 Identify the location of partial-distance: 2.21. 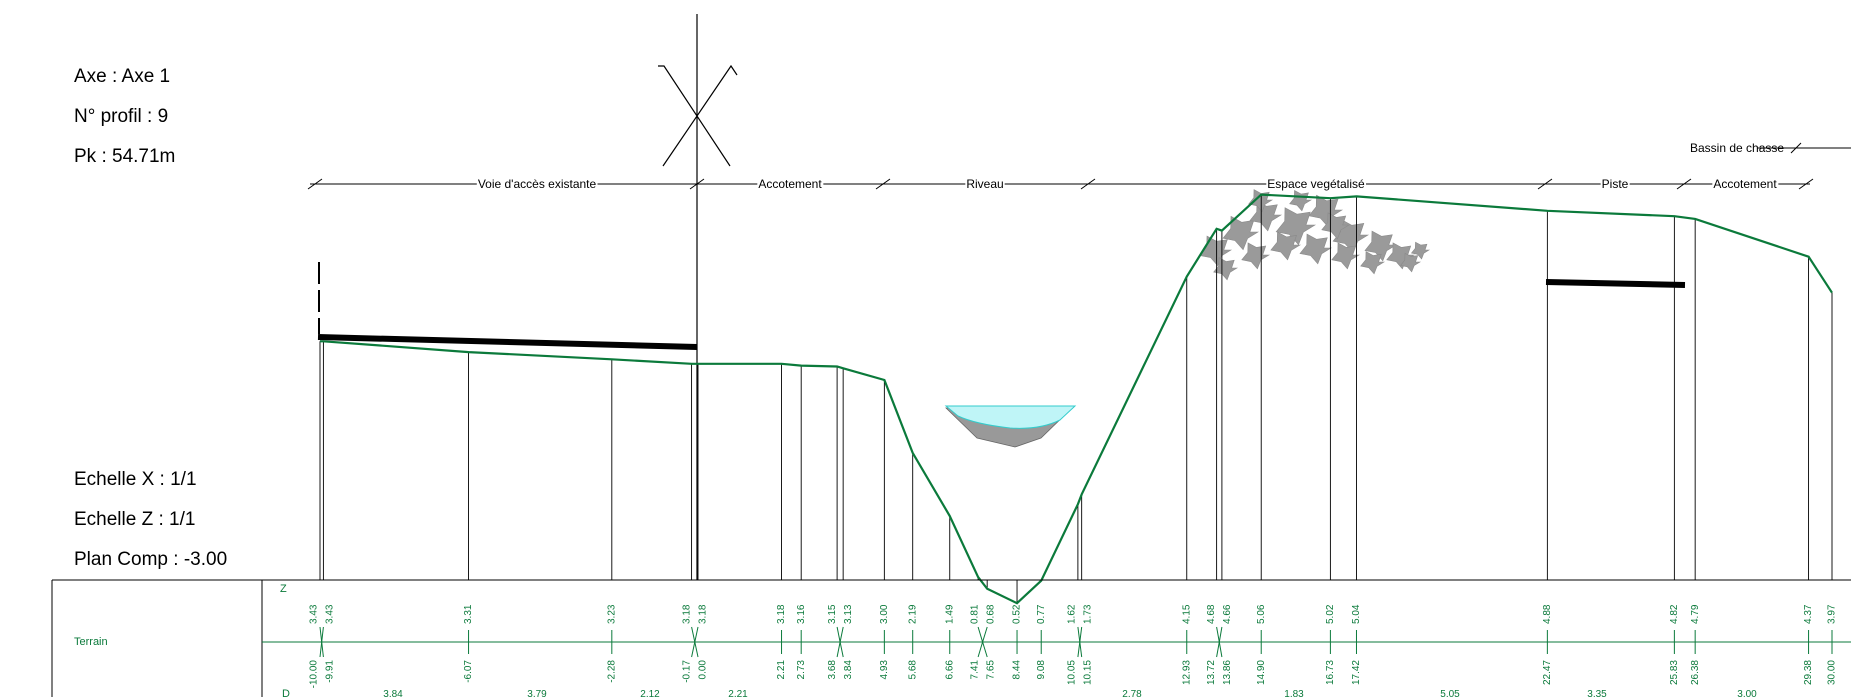
(738, 693).